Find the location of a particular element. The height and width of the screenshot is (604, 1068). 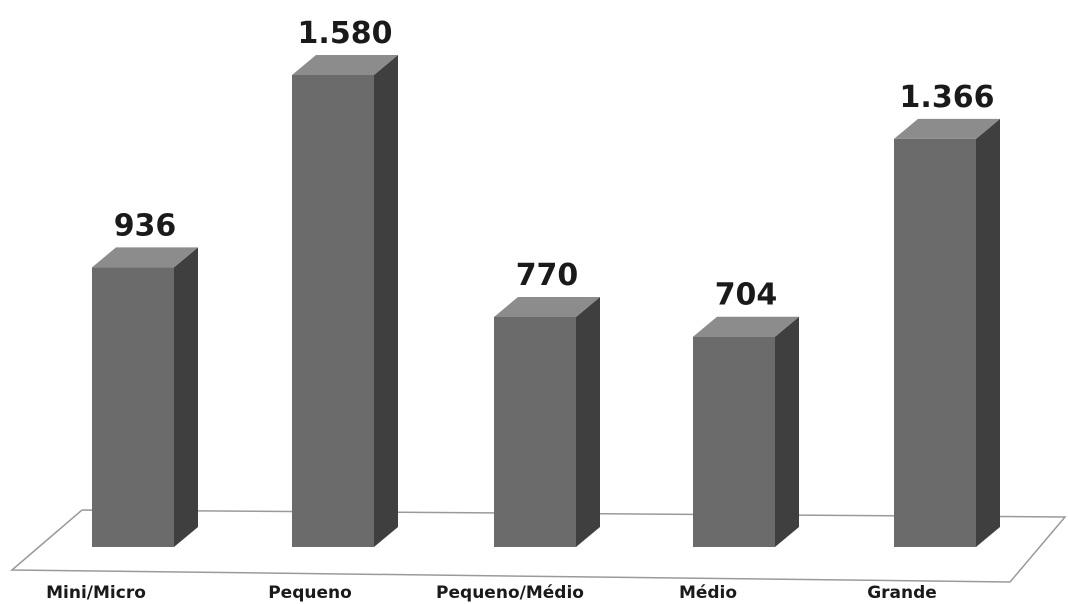

data-label: 1.366 is located at coordinates (947, 97).